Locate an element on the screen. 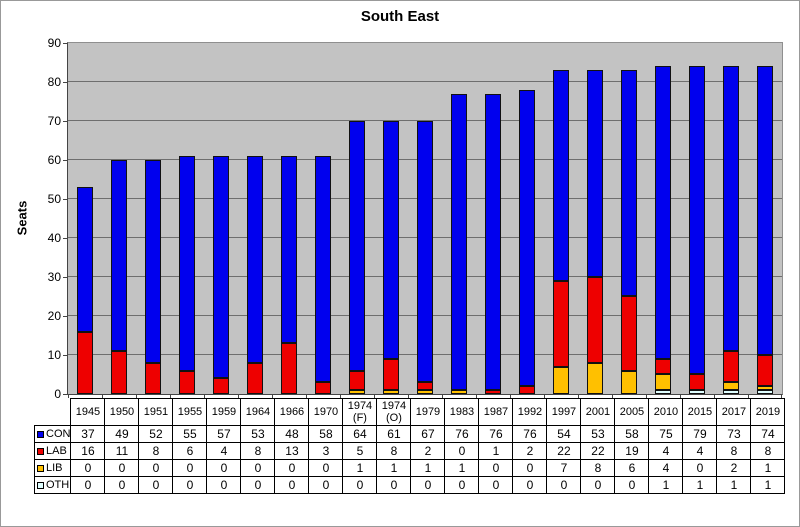 The image size is (800, 527). table-value-cell: 61 is located at coordinates (394, 434).